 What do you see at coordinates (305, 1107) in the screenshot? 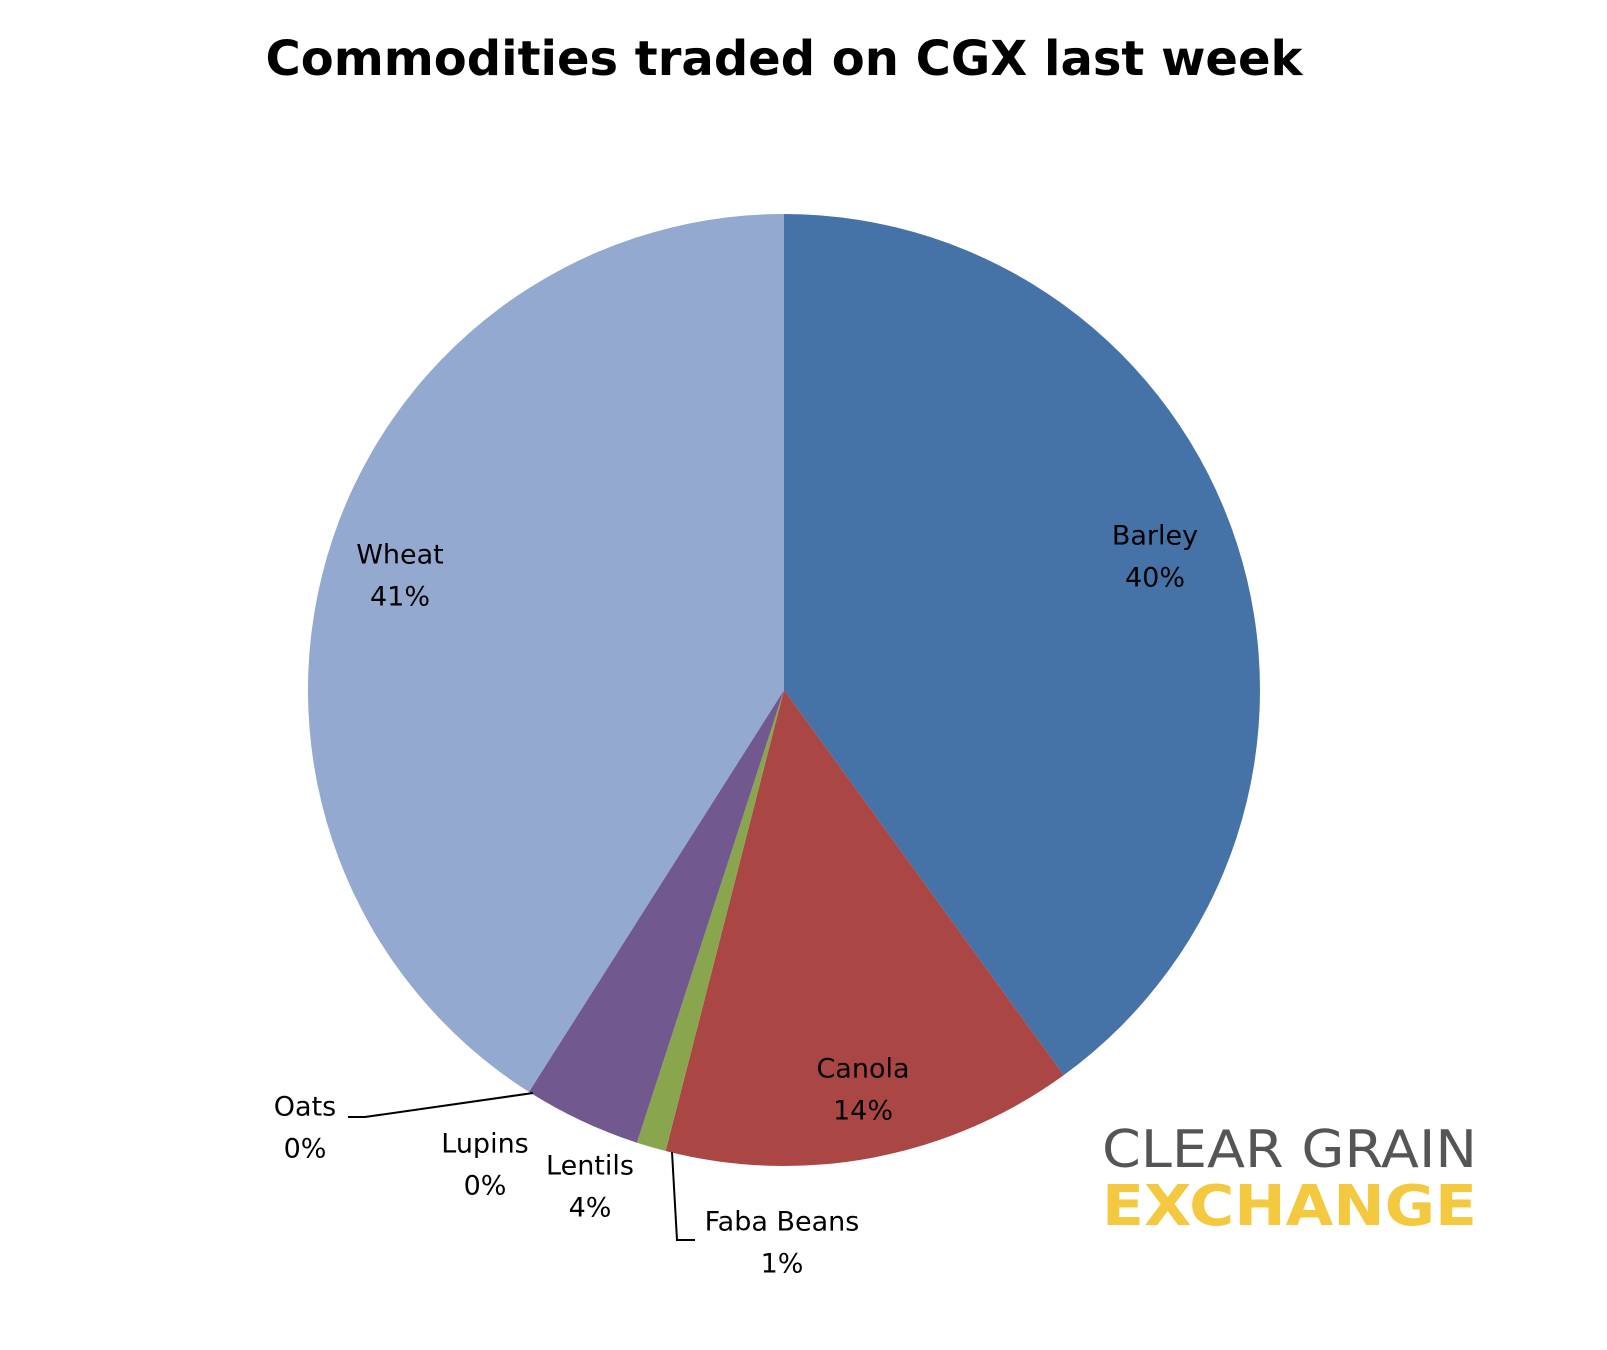
I see `slice-label: Oats` at bounding box center [305, 1107].